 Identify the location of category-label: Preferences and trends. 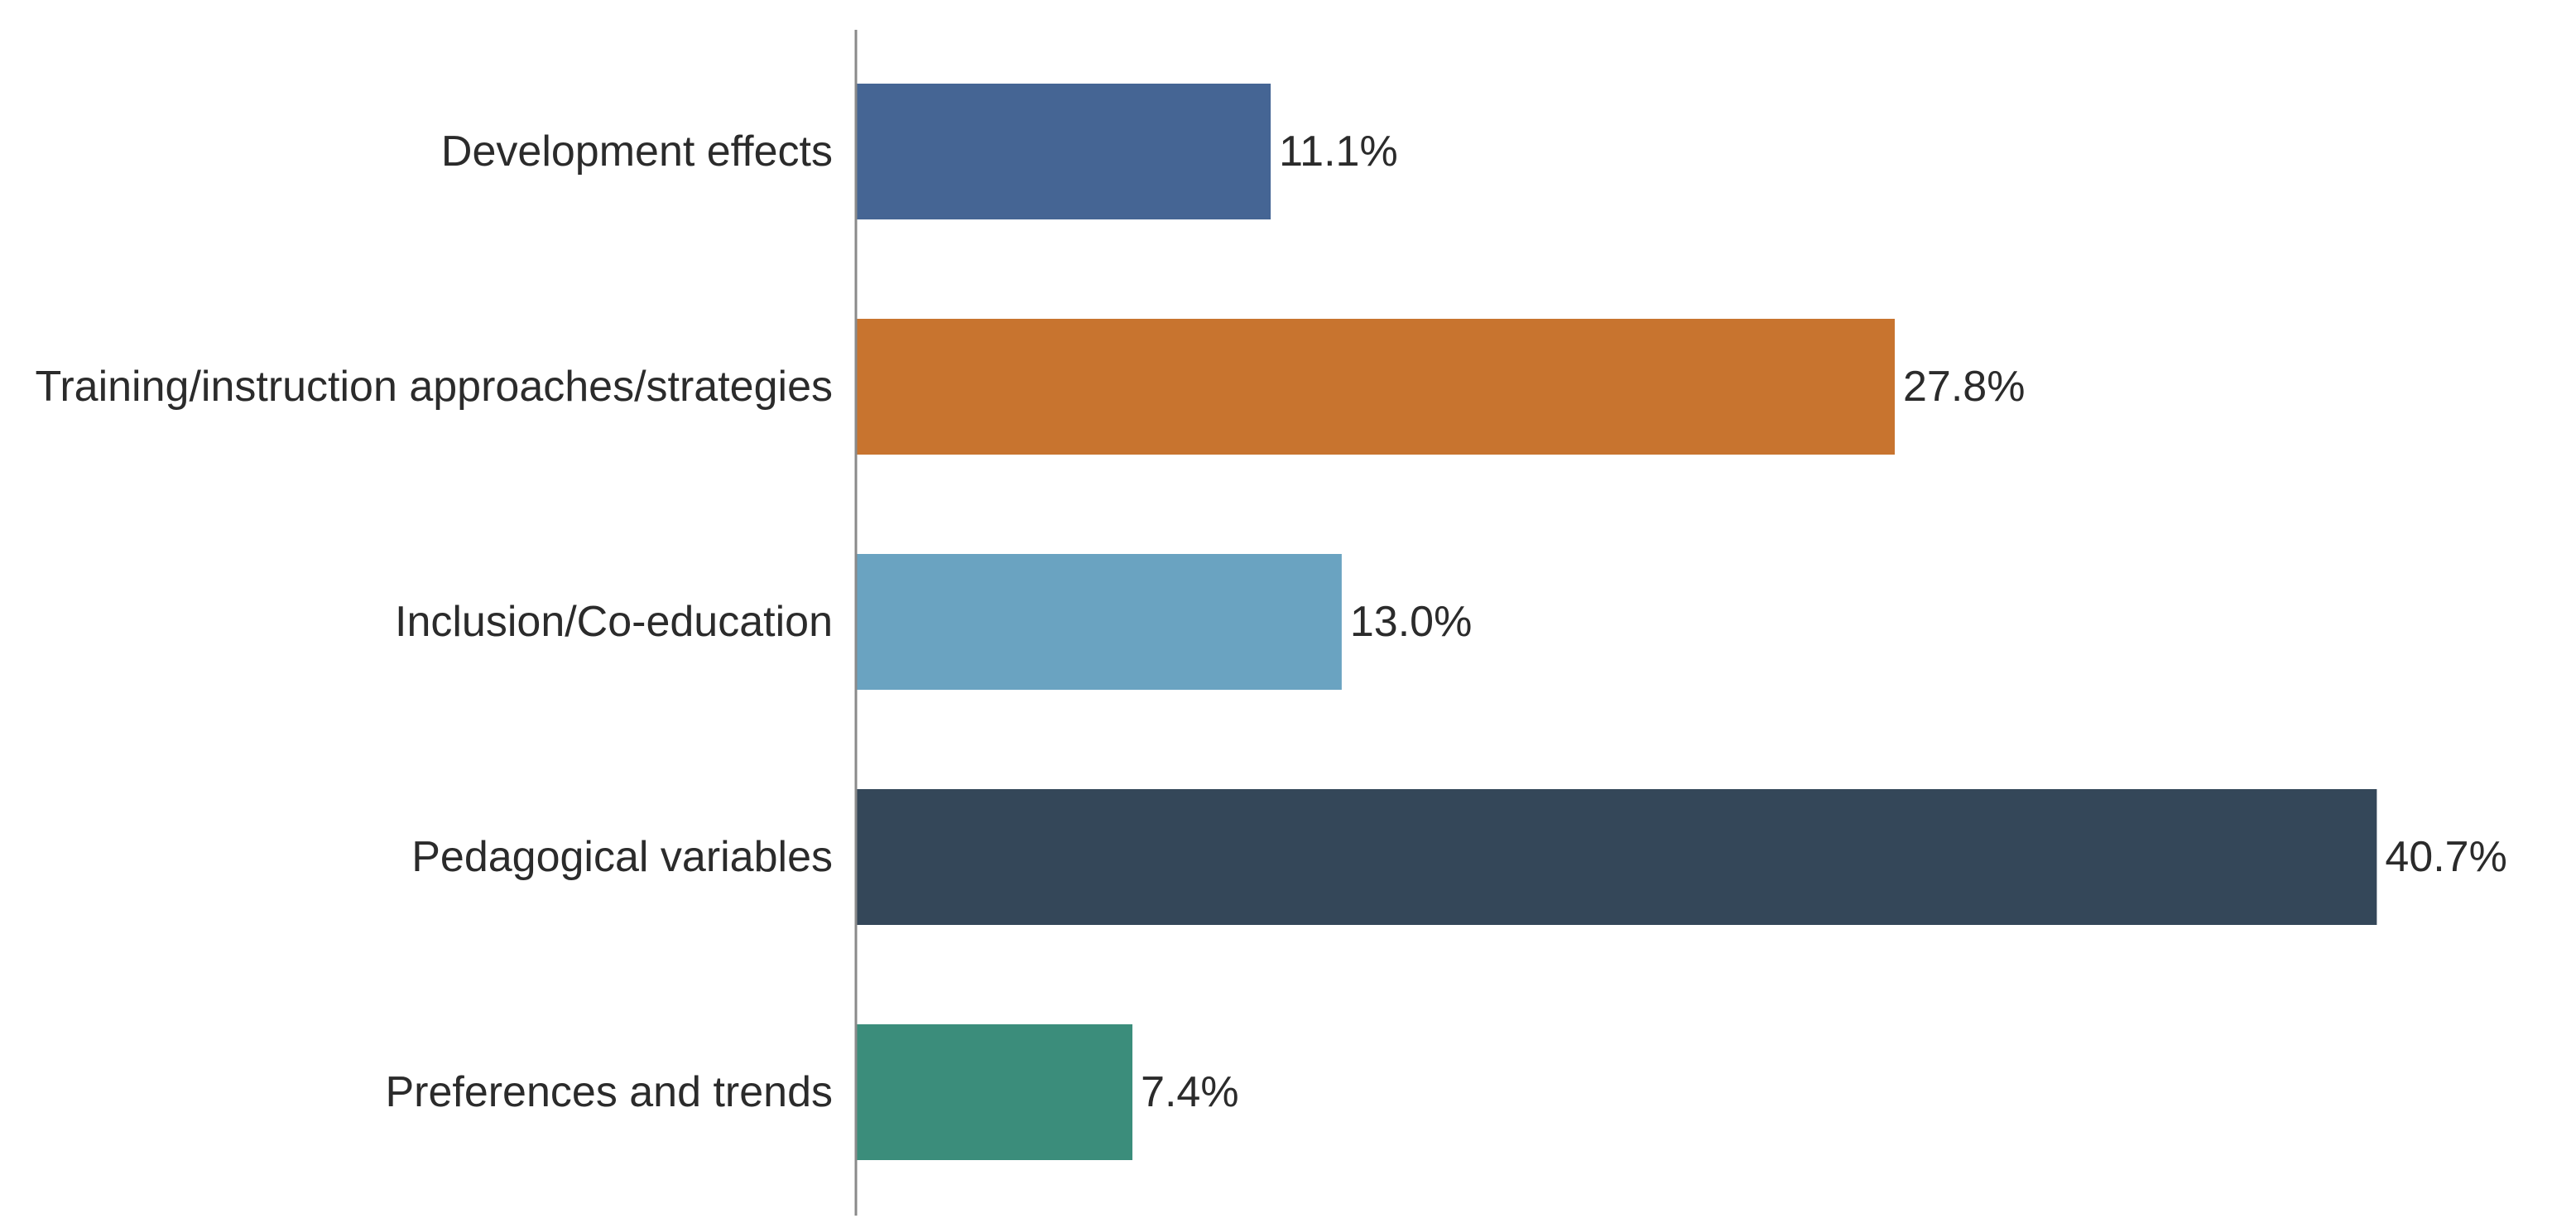
(609, 1092).